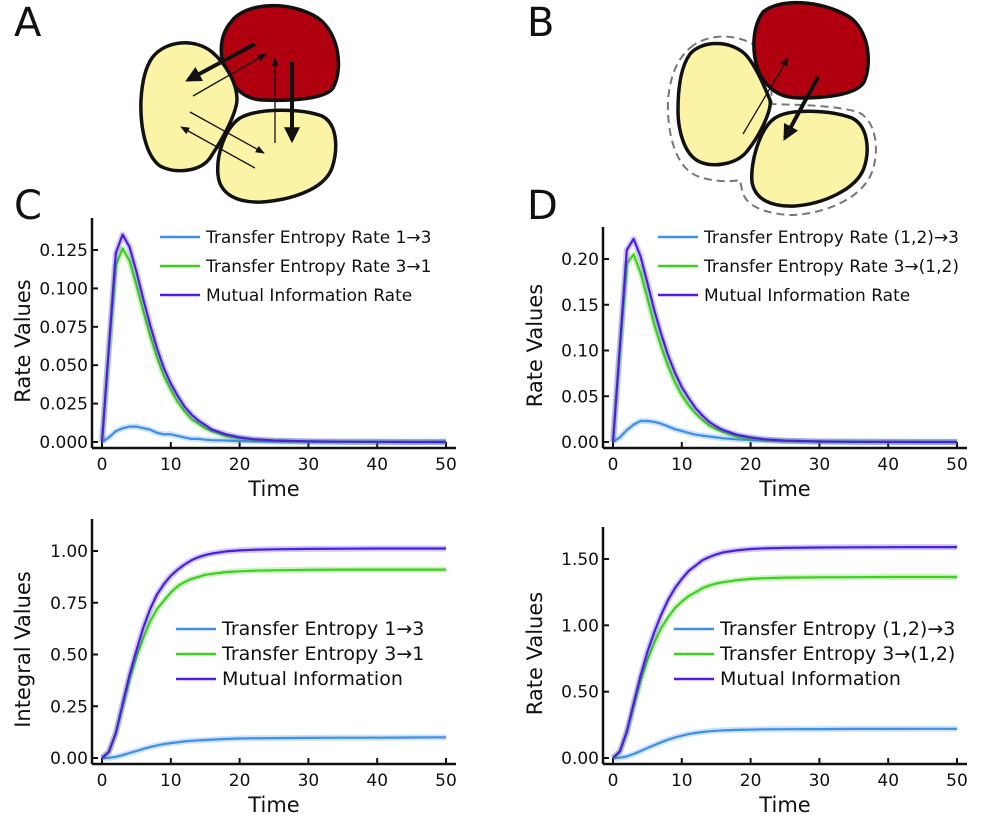 This screenshot has height=822, width=983. Describe the element at coordinates (541, 23) in the screenshot. I see `panel-label-b: B` at that location.